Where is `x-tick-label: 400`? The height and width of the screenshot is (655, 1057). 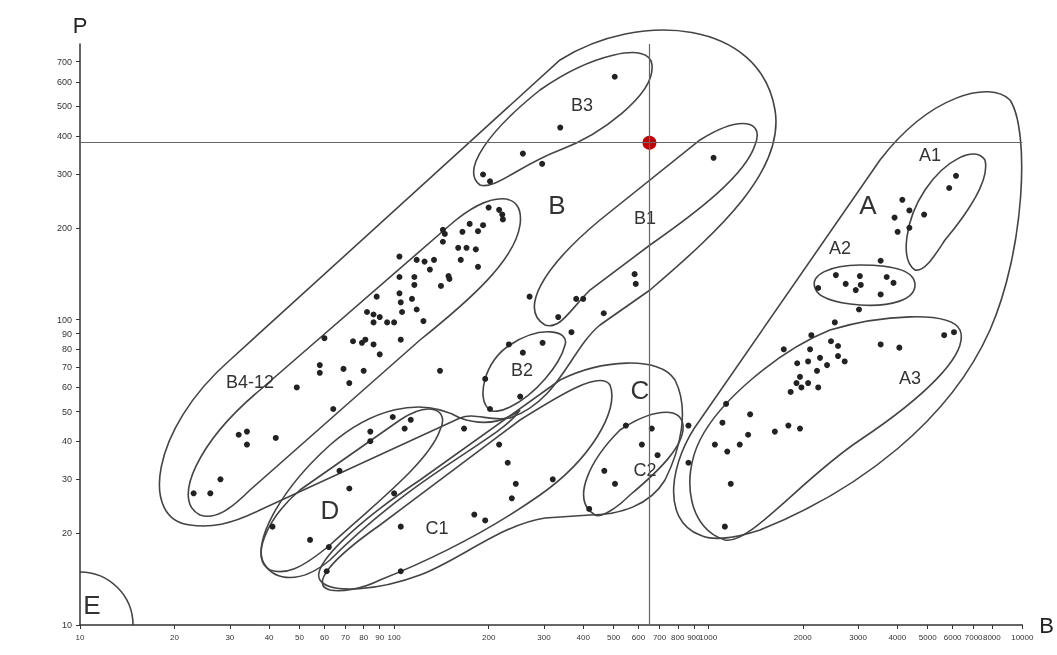 x-tick-label: 400 is located at coordinates (583, 637).